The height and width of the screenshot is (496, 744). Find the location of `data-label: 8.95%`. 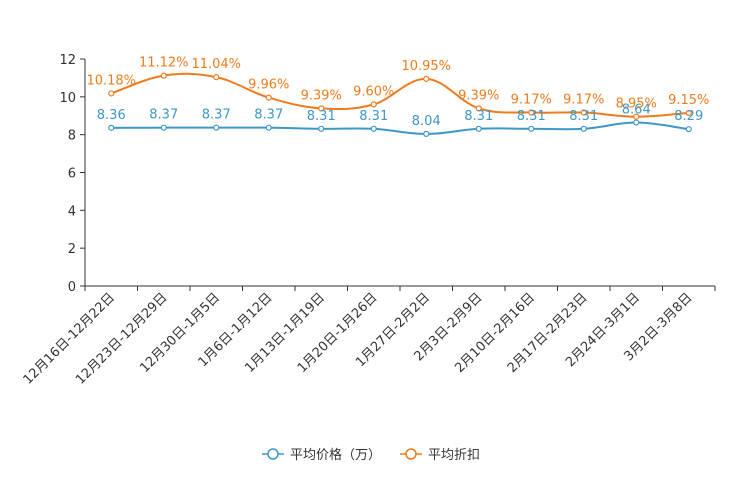

data-label: 8.95% is located at coordinates (636, 104).